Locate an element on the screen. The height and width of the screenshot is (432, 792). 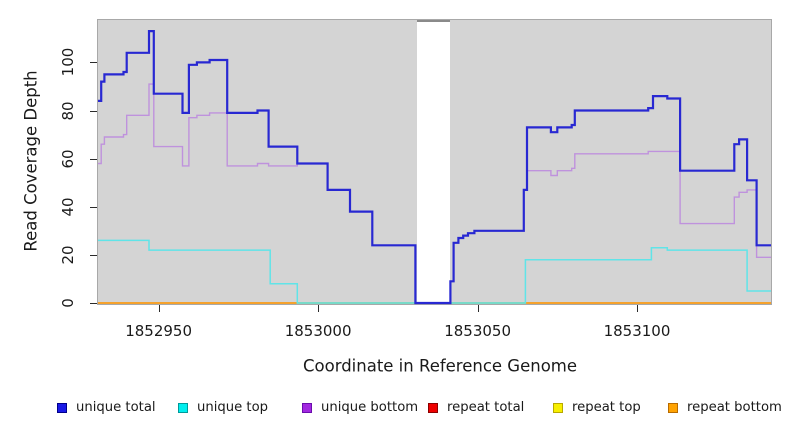
y-axis-tick-label: 100 is located at coordinates (68, 62).